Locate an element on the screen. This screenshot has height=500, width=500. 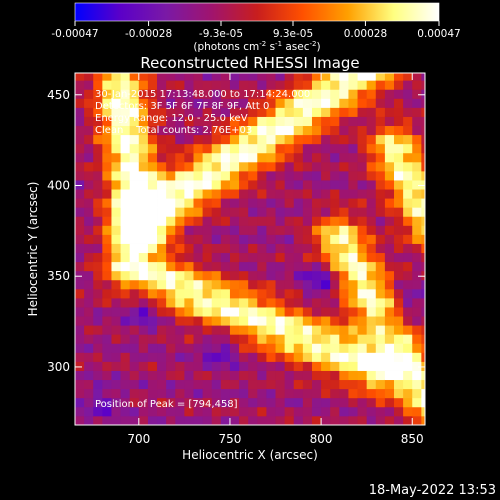
chart-title: Reconstructed RHESSI Image is located at coordinates (249, 63).